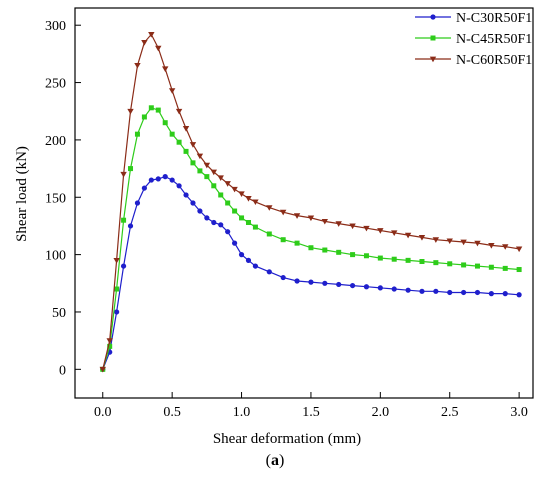  I want to click on y-tick-label: 150, so click(55, 198).